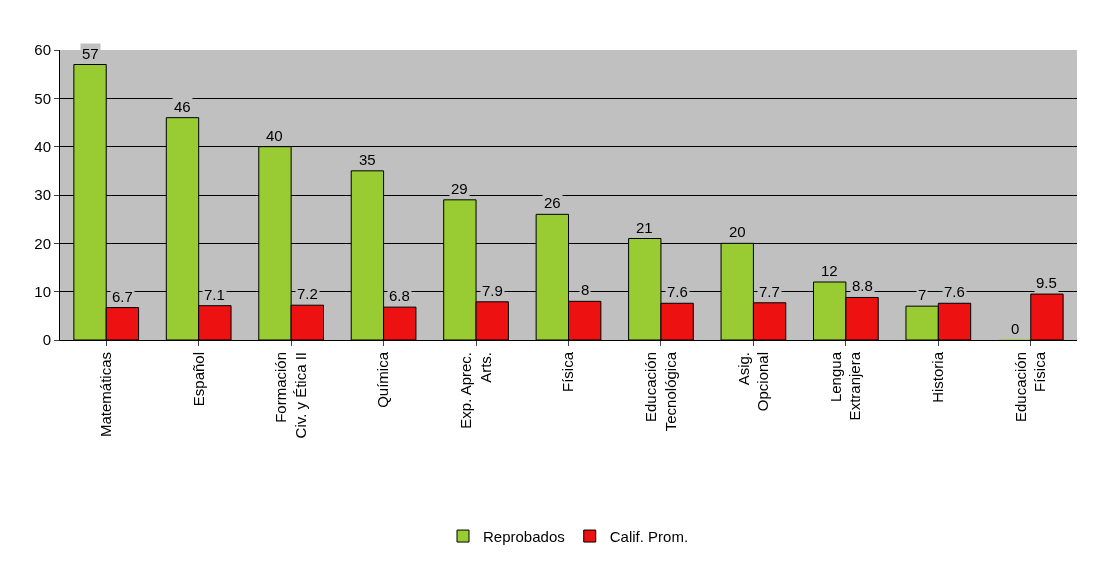 Image resolution: width=1097 pixels, height=565 pixels. I want to click on x-tick-label: Química, so click(383, 379).